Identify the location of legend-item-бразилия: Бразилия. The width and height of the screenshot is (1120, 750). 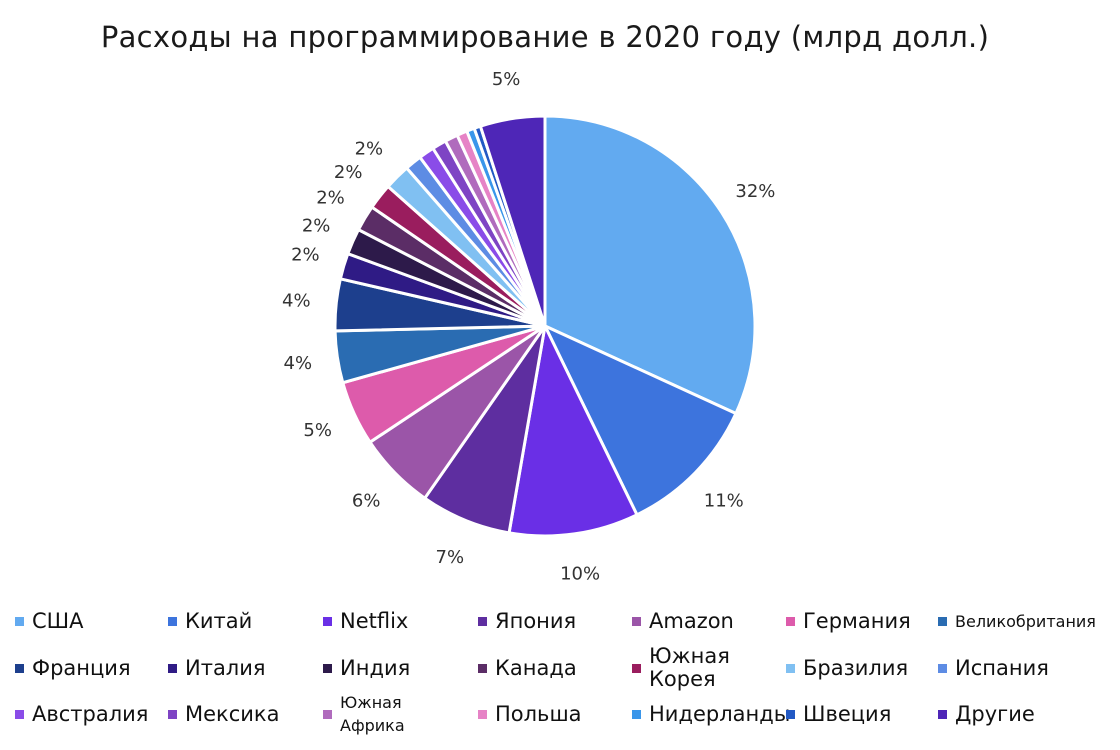
(847, 668).